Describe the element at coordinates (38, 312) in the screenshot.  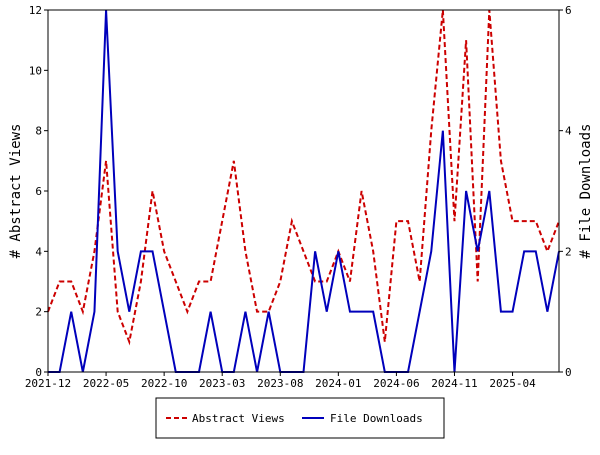
I see `y-tick-label: 2` at that location.